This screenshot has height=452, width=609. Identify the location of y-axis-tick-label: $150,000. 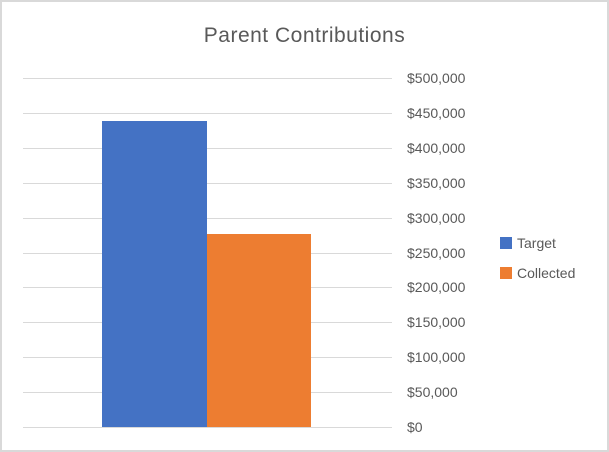
(436, 322).